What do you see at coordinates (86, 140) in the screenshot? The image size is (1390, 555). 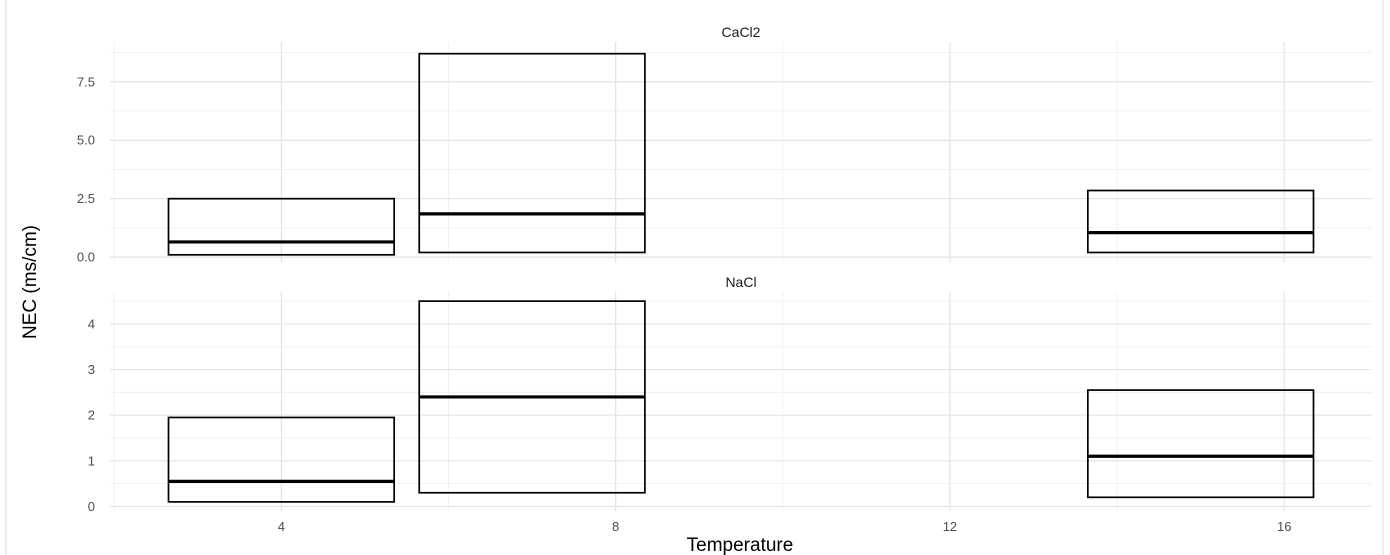 I see `y-tick-label: 5.0` at bounding box center [86, 140].